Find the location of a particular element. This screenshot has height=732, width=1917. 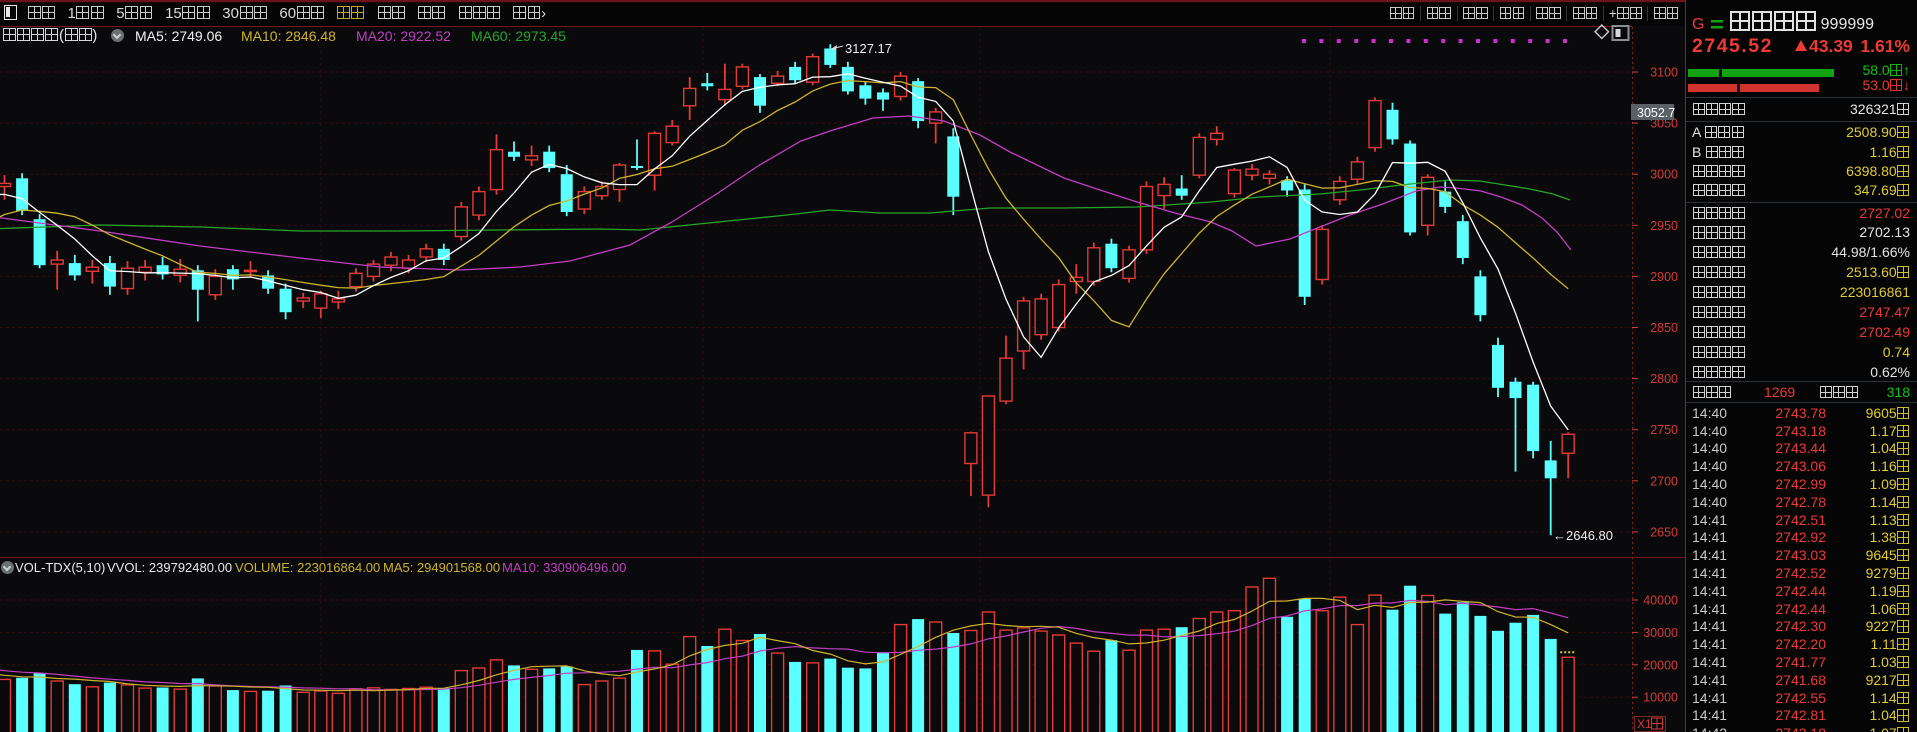

svg-text: 2850 is located at coordinates (1664, 328).